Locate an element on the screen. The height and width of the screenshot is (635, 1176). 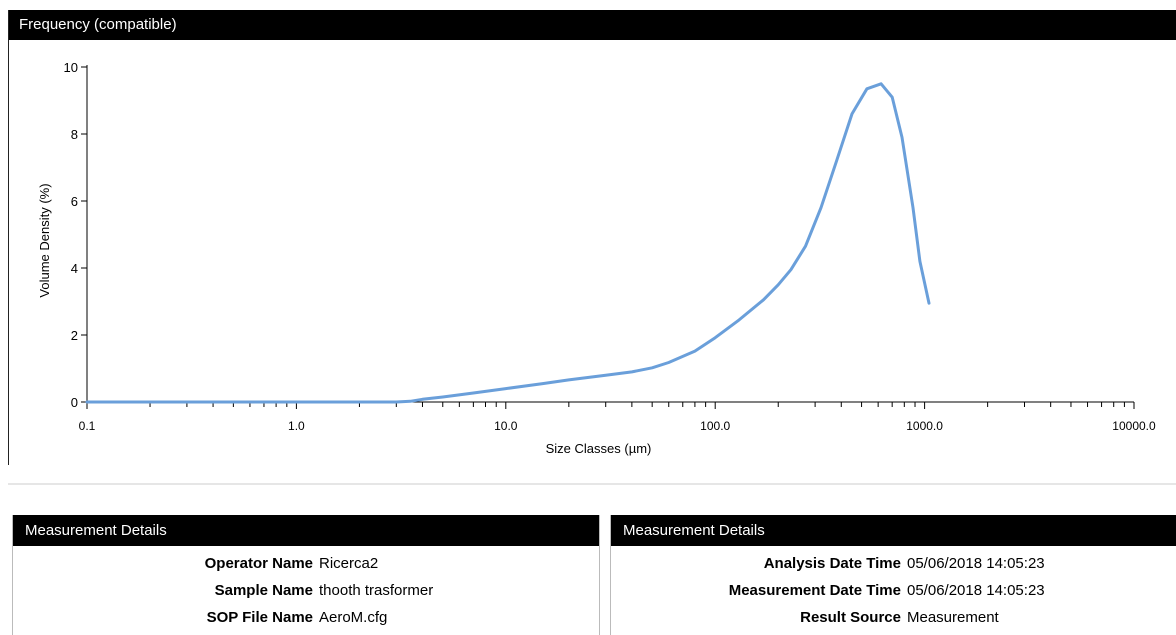
x-tick-label: 1000.0 is located at coordinates (924, 426).